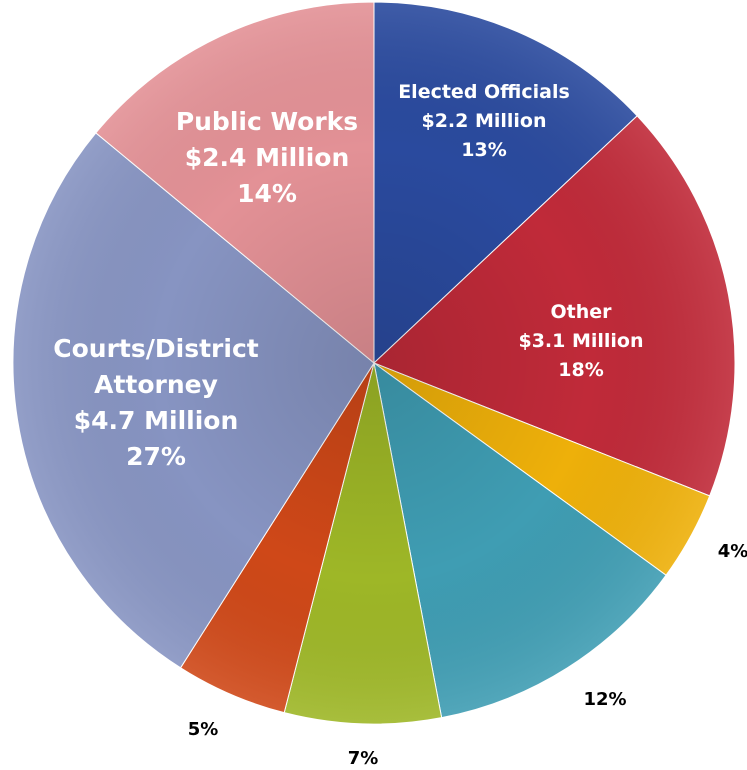 The width and height of the screenshot is (747, 770). What do you see at coordinates (484, 92) in the screenshot?
I see `slice-label-line: Elected Officials` at bounding box center [484, 92].